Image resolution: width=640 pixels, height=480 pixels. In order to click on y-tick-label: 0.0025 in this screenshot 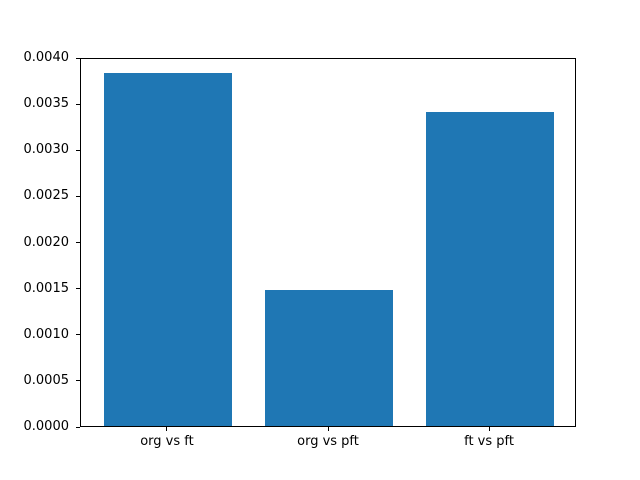, I will do `click(46, 196)`.